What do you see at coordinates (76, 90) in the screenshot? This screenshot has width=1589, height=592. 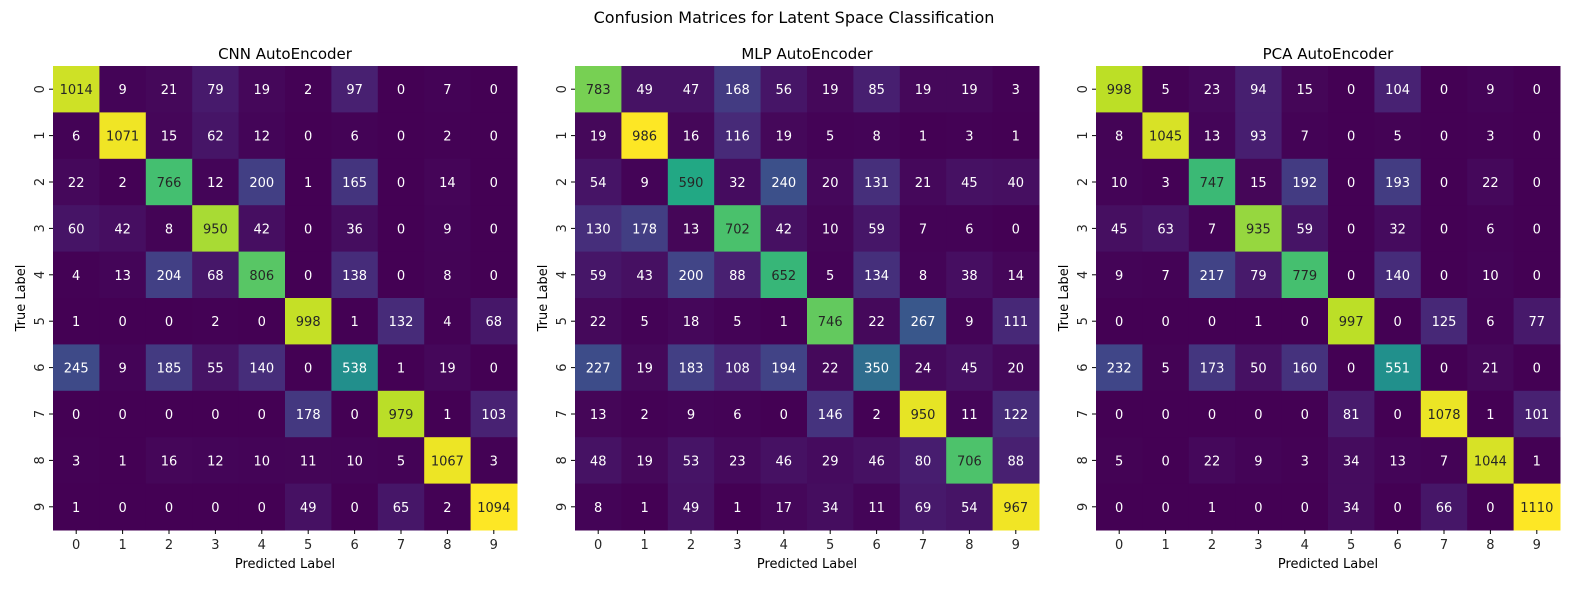 I see `cell-value-label: 1014` at bounding box center [76, 90].